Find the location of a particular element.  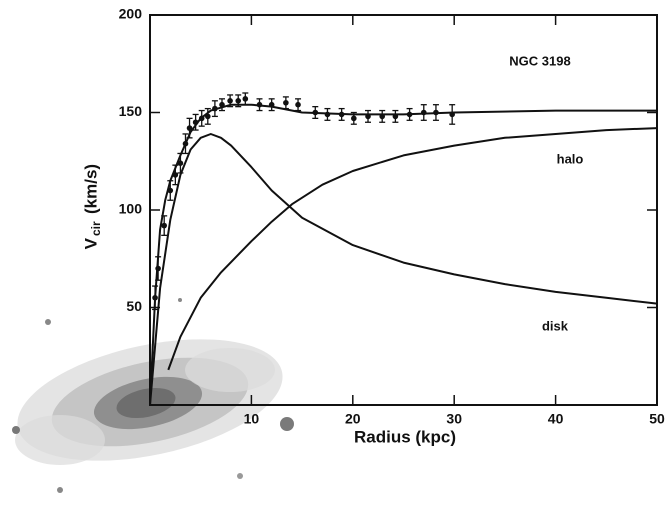

y-axis-symbol: V is located at coordinates (90, 243).